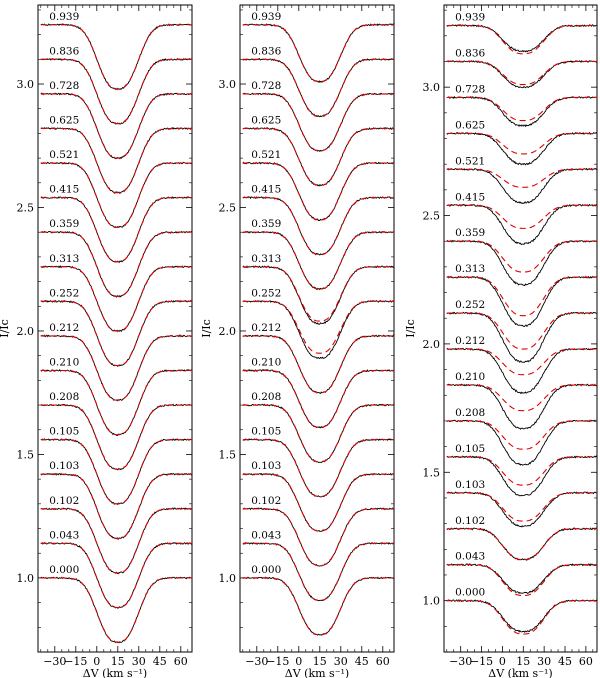 The height and width of the screenshot is (678, 600). I want to click on y-tick-label: 2.5, so click(432, 216).